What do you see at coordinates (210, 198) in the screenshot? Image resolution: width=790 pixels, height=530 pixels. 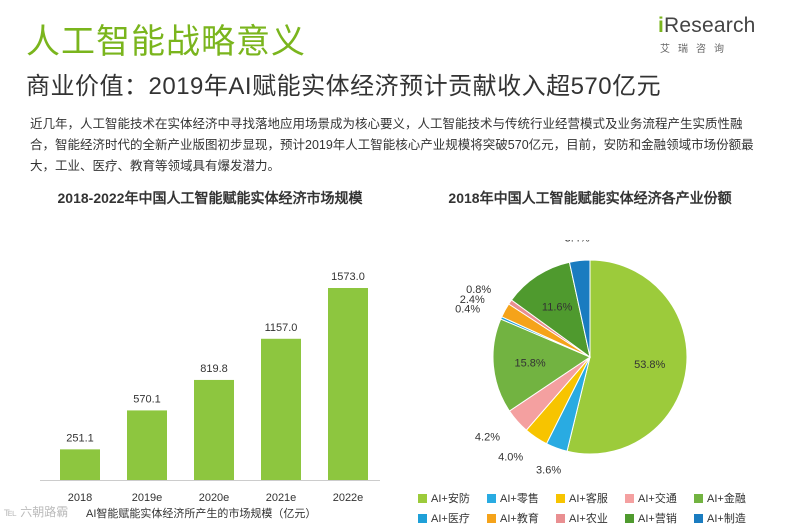 I see `bar-chart-title: 2018-2022年中国人工智能赋能实体经济市场规模` at bounding box center [210, 198].